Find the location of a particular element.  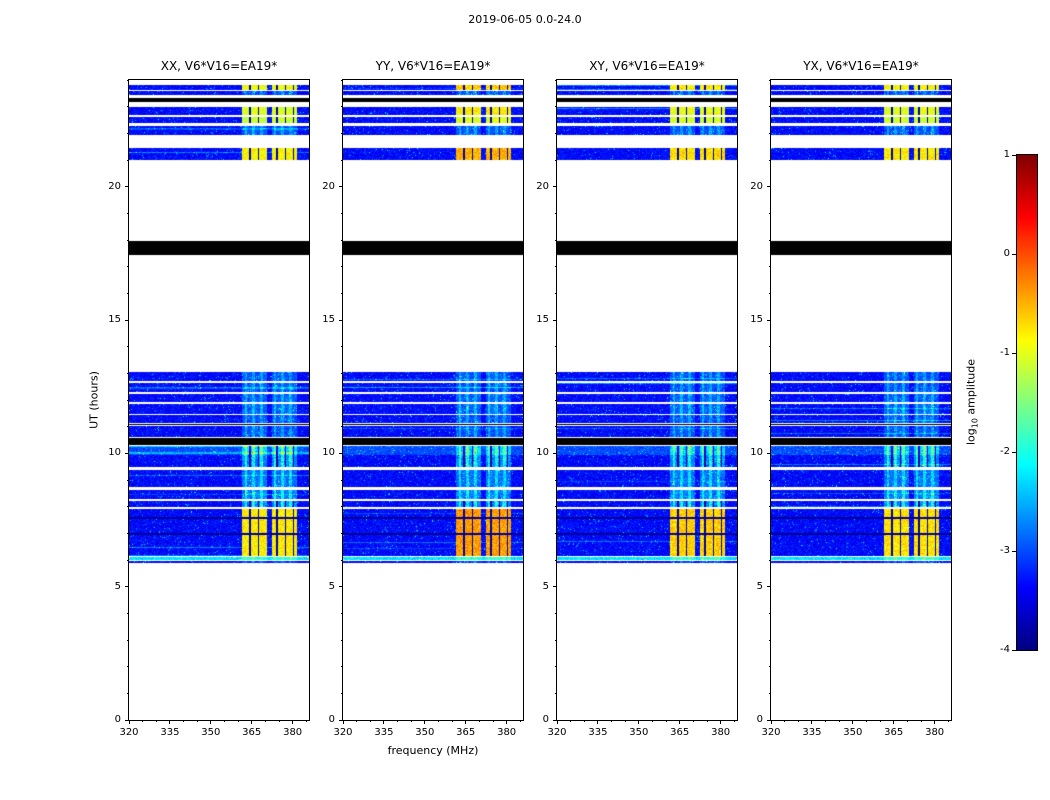

colorbar-tick-label: -2 is located at coordinates (1005, 451).